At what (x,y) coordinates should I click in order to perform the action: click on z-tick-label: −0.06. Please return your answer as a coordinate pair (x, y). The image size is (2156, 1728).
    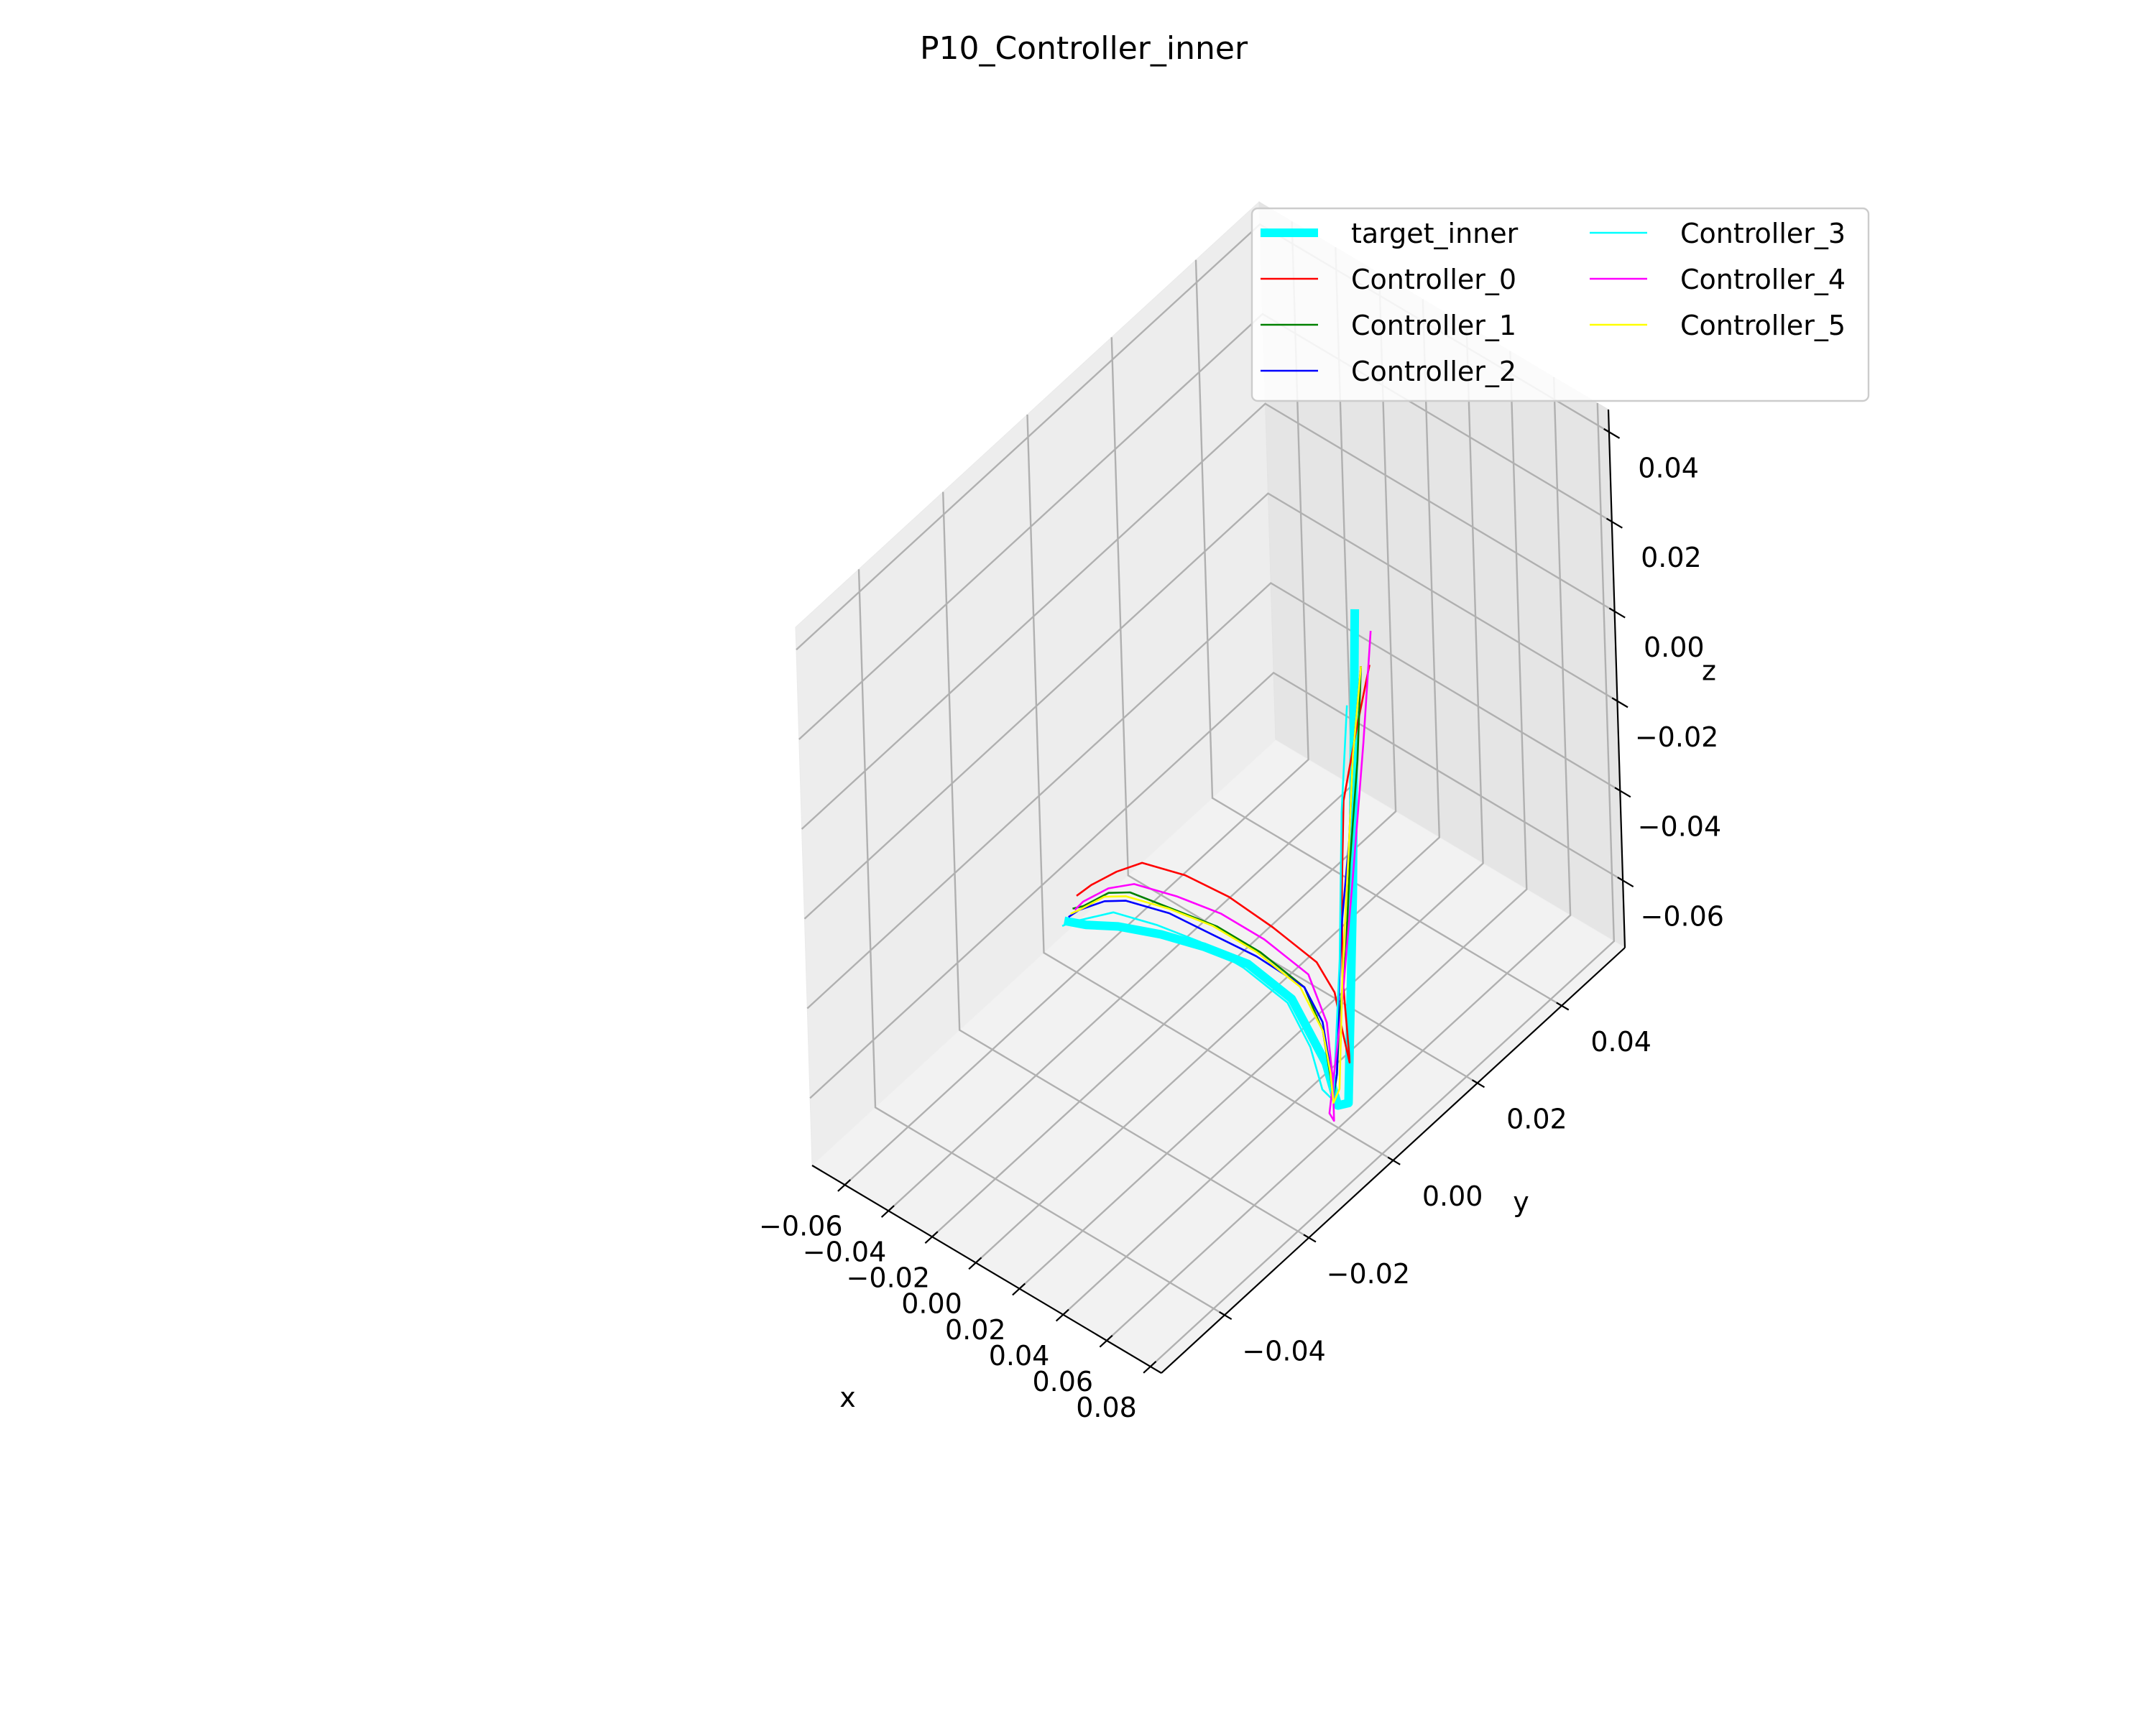
    Looking at the image, I should click on (1683, 917).